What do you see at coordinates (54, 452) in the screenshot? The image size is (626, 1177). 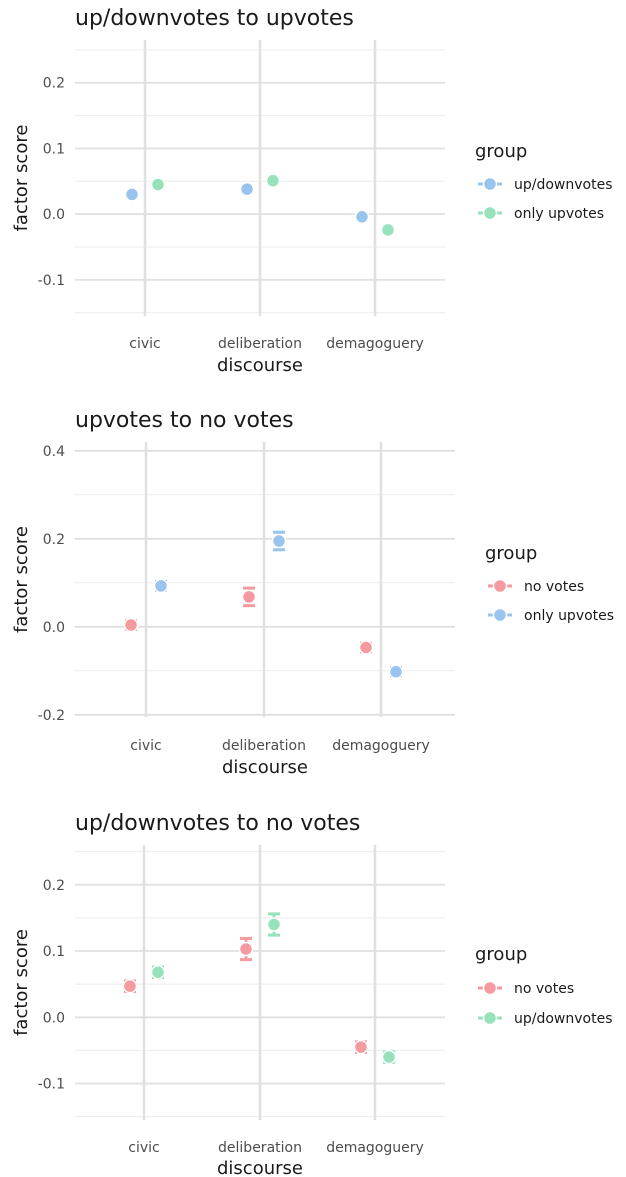 I see `y-tick-label: 0.4` at bounding box center [54, 452].